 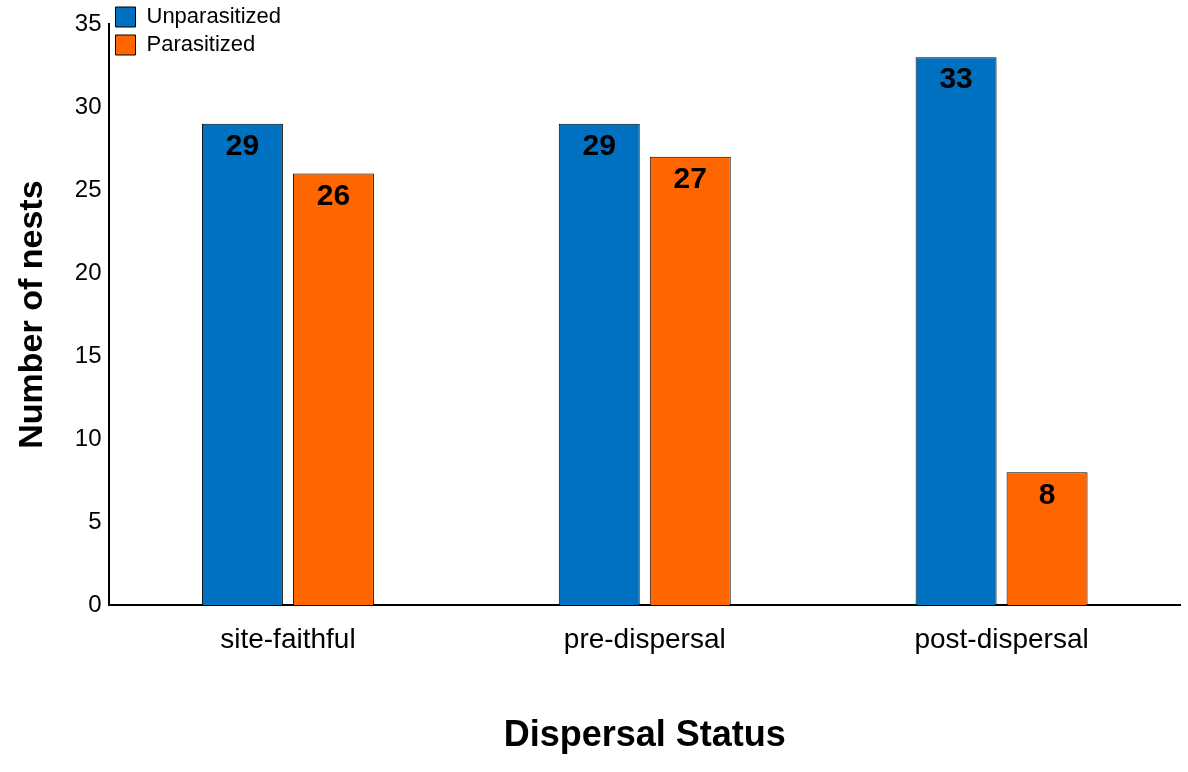 What do you see at coordinates (95, 520) in the screenshot?
I see `y-tick-label: 5` at bounding box center [95, 520].